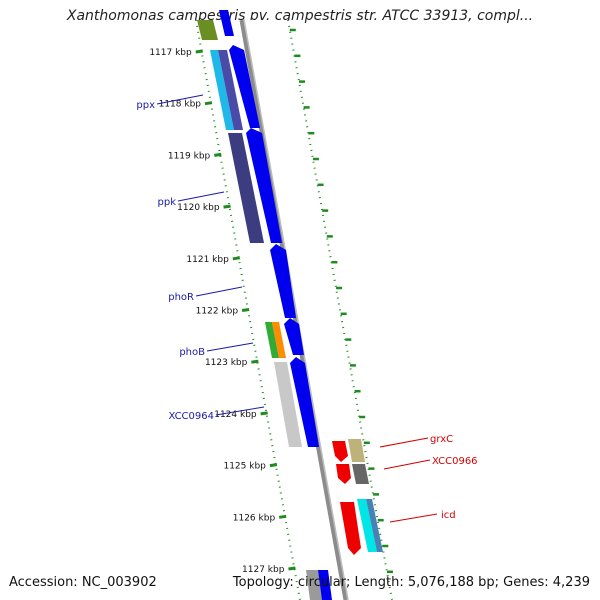 This screenshot has width=600, height=600. What do you see at coordinates (180, 105) in the screenshot?
I see `kbp-tick-label: 1118 kbp` at bounding box center [180, 105].